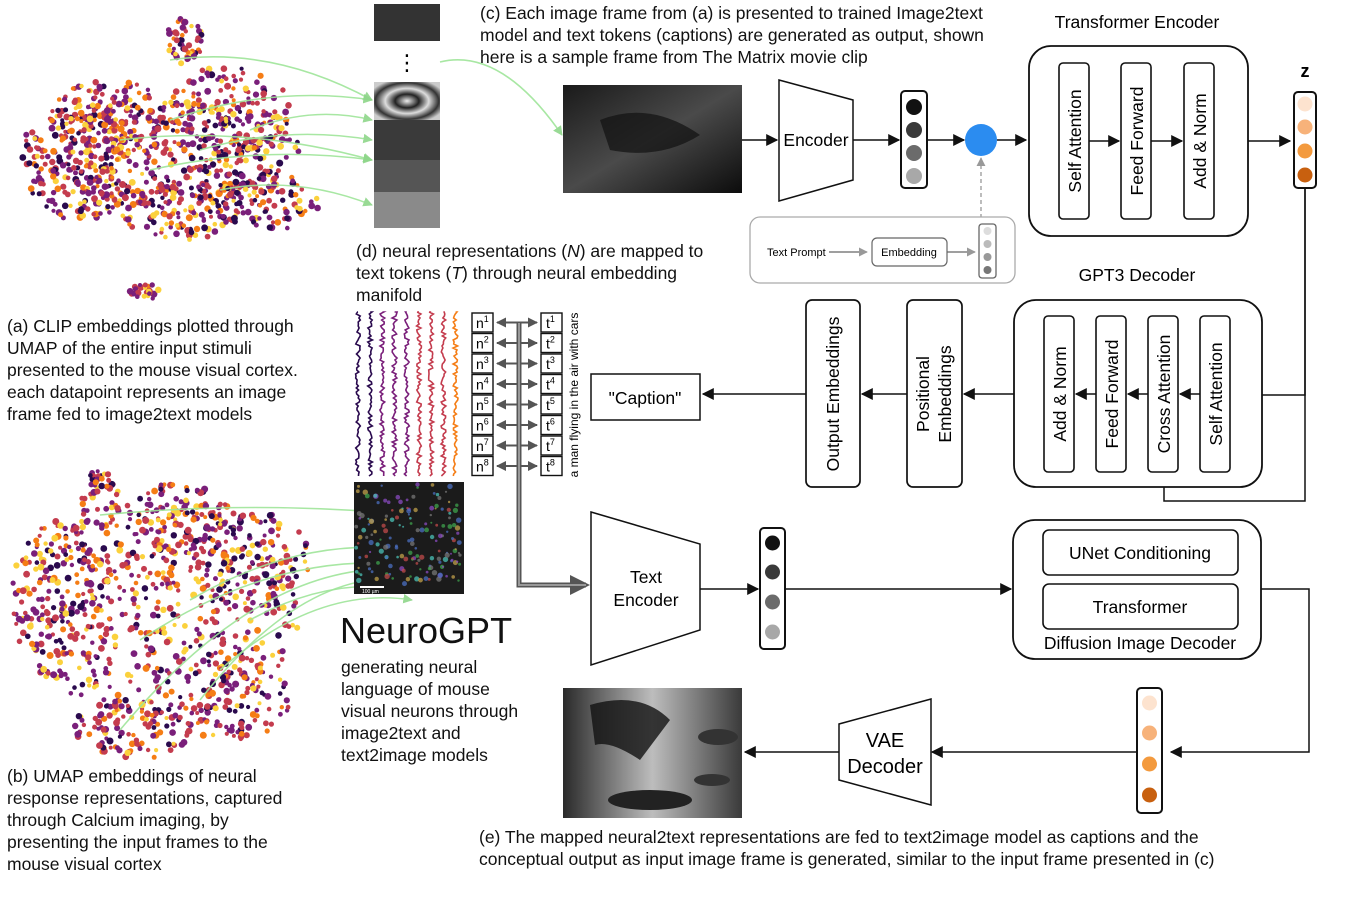 This screenshot has height=906, width=1352. What do you see at coordinates (796, 253) in the screenshot?
I see `text-prompt-label: Text Prompt` at bounding box center [796, 253].